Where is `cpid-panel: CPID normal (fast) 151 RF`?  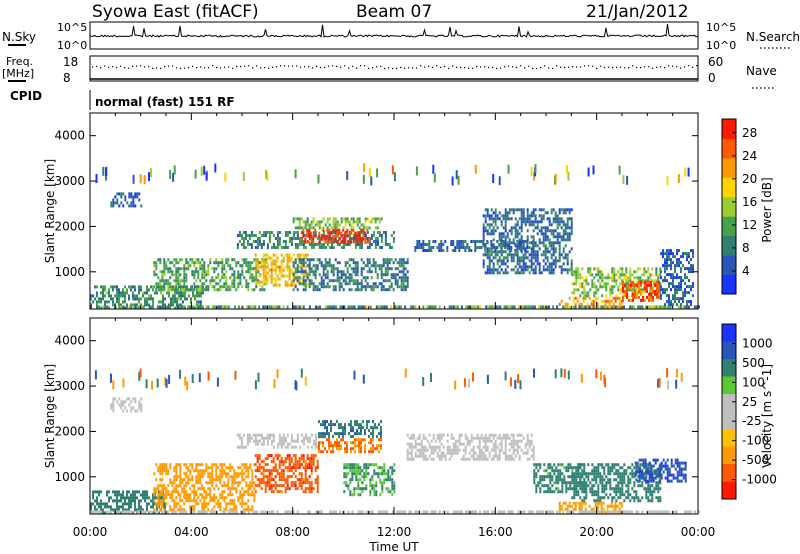 cpid-panel: CPID normal (fast) 151 RF is located at coordinates (122, 99).